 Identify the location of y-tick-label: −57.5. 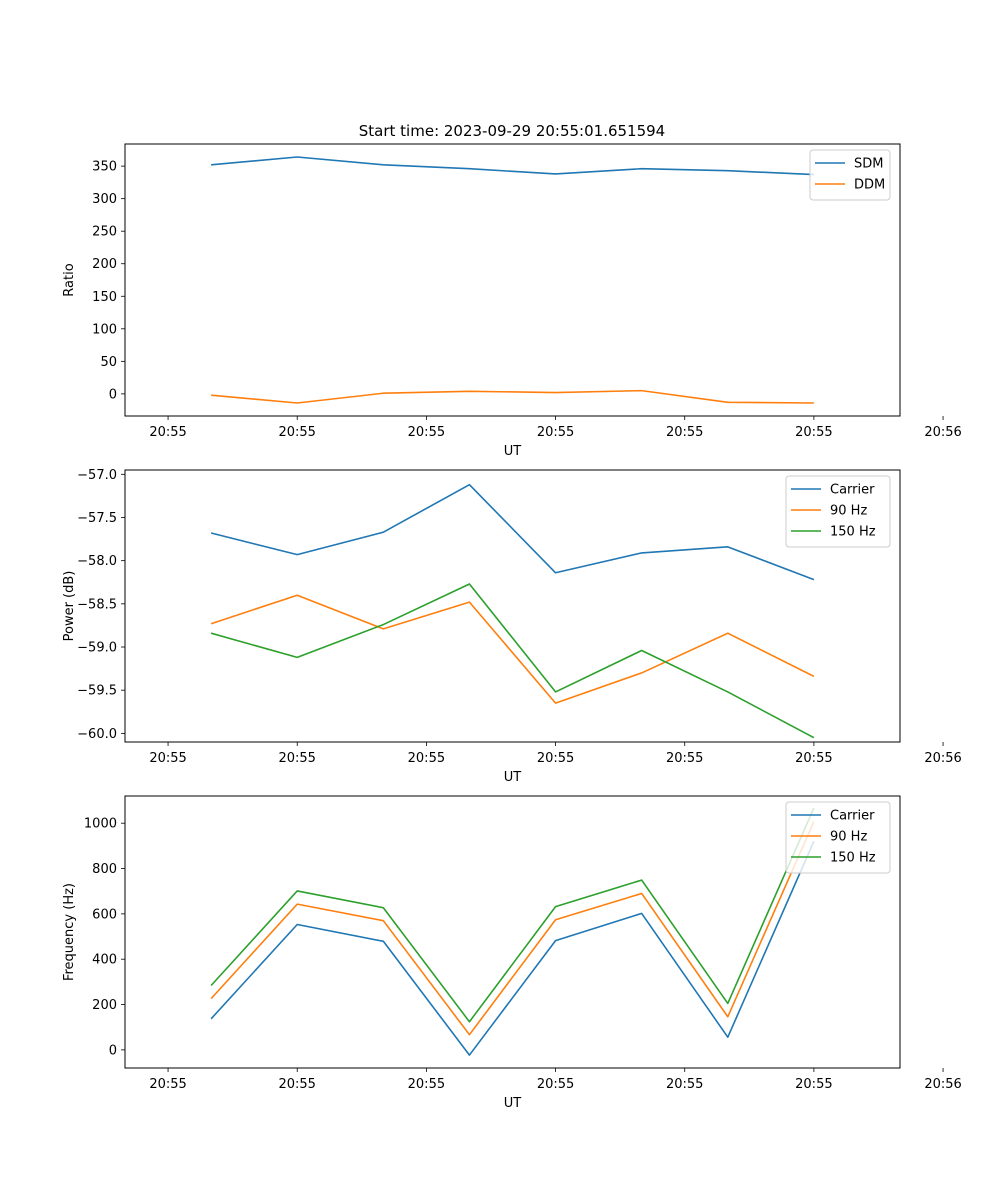
(97, 518).